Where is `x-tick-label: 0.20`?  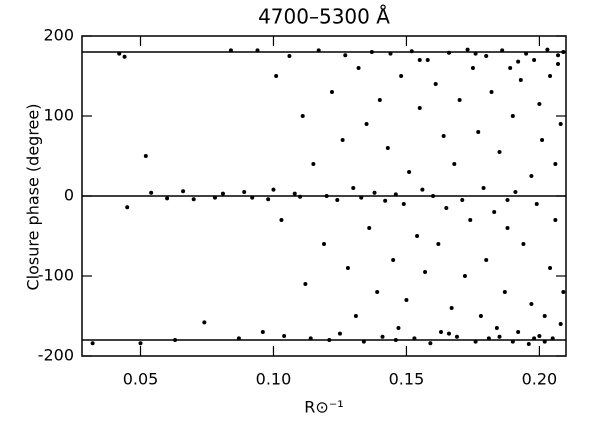 x-tick-label: 0.20 is located at coordinates (540, 379).